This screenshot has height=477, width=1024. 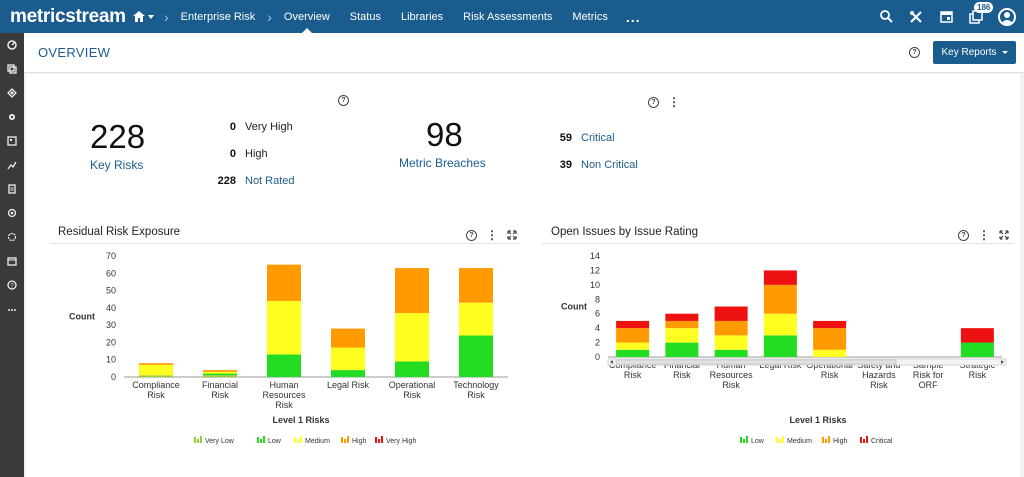 I want to click on nav-overview: Overview, so click(x=307, y=16).